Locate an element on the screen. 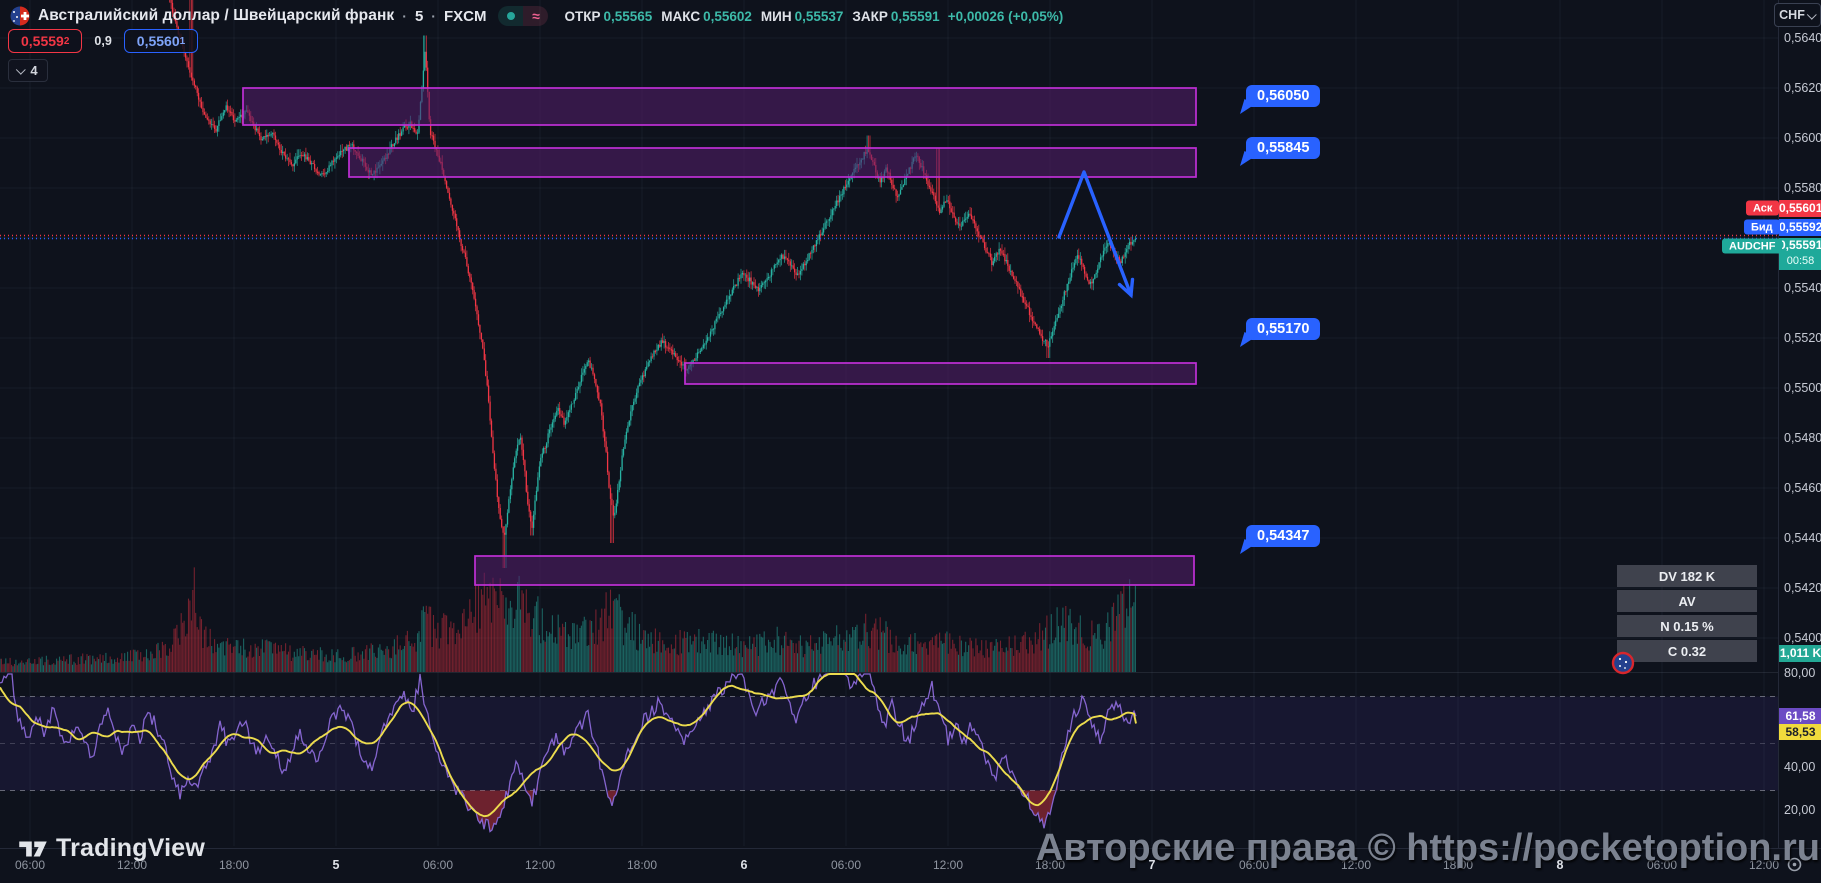  time-tick-label: 8 is located at coordinates (1560, 865).